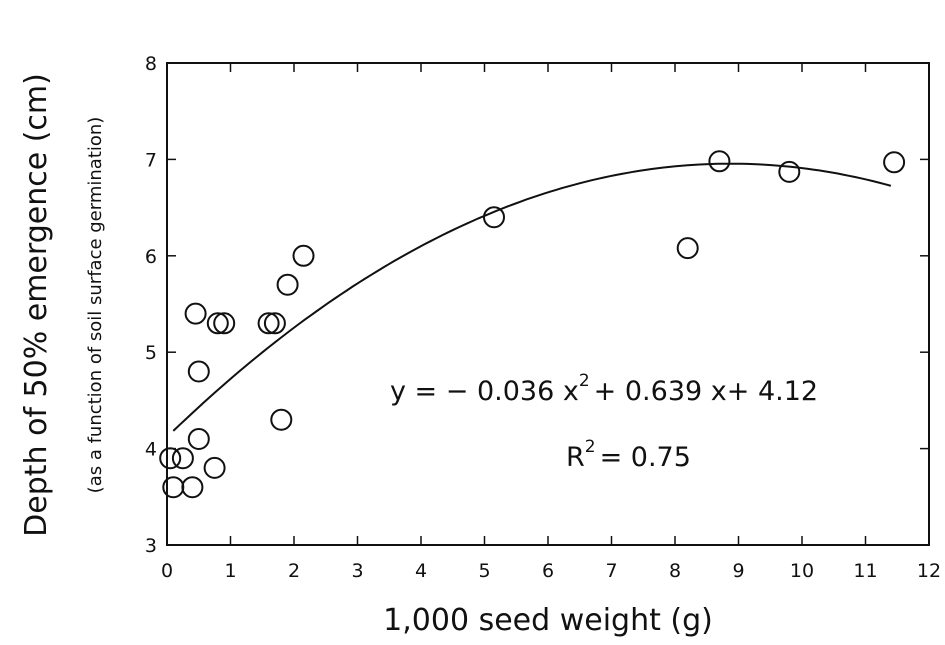 The image size is (945, 645). Describe the element at coordinates (590, 447) in the screenshot. I see `r-squared-exponent: 2` at that location.